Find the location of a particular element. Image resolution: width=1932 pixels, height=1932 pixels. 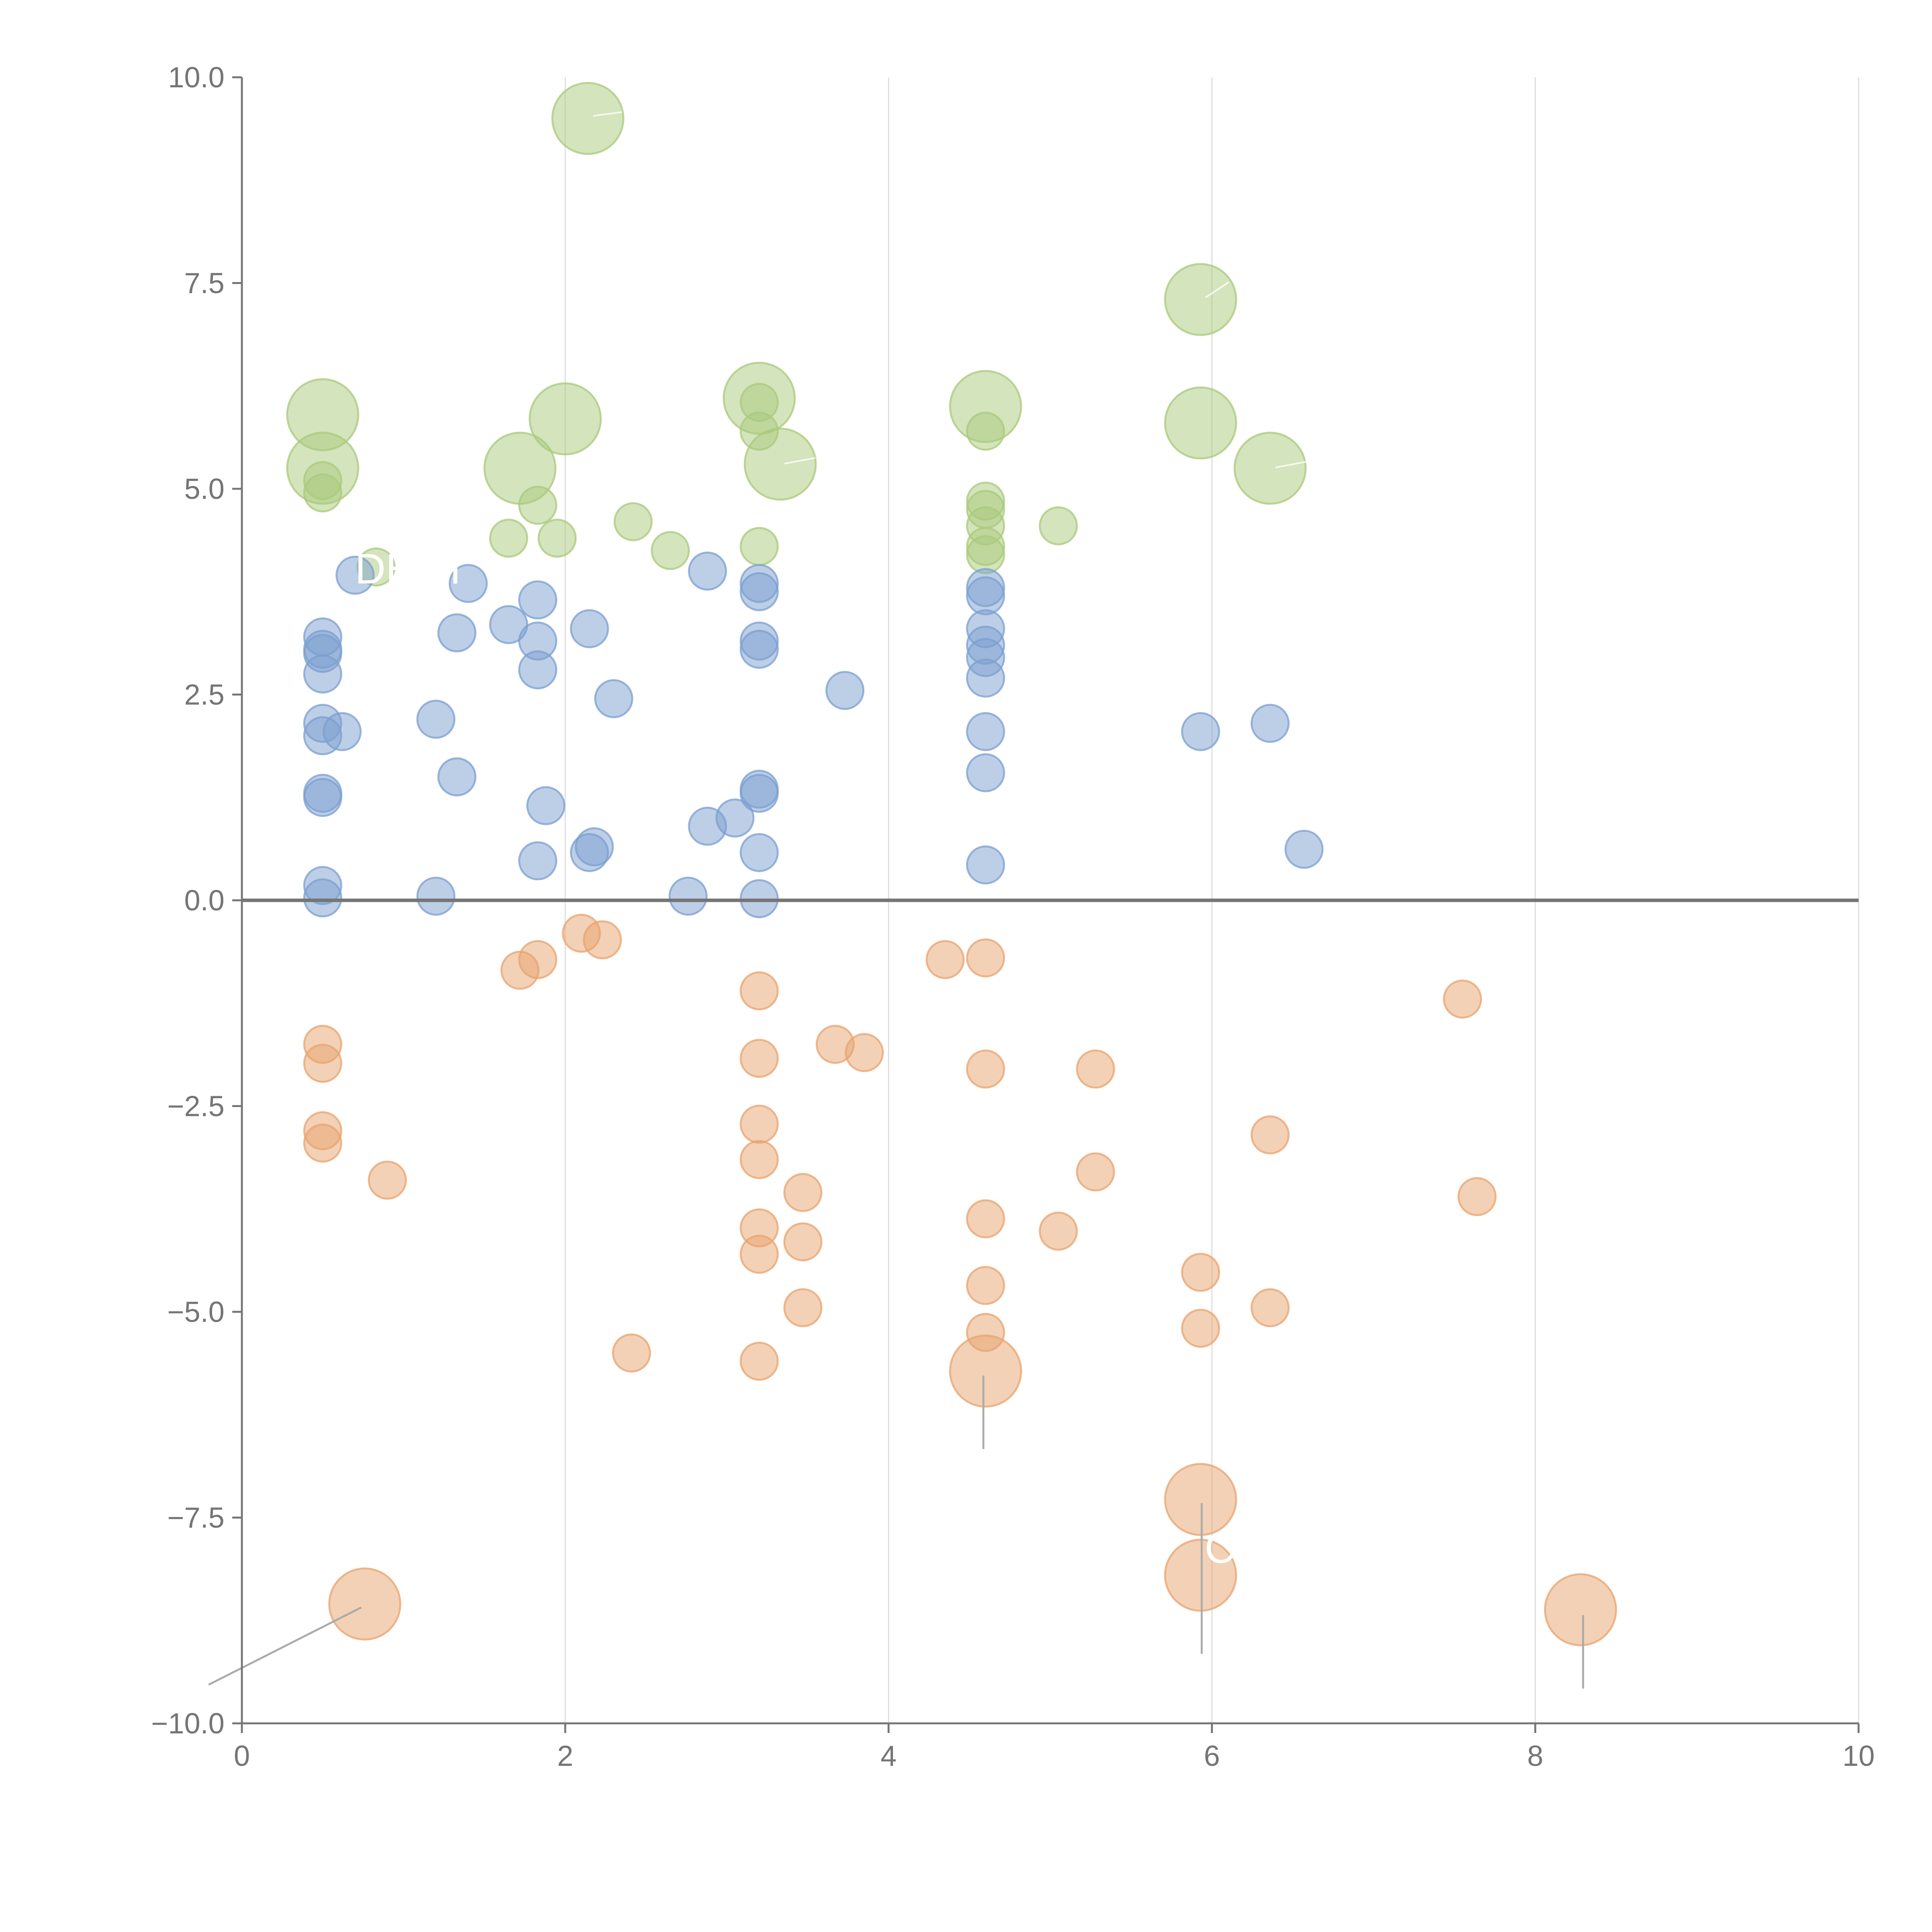

leader-line-top-b is located at coordinates (1218, 289).